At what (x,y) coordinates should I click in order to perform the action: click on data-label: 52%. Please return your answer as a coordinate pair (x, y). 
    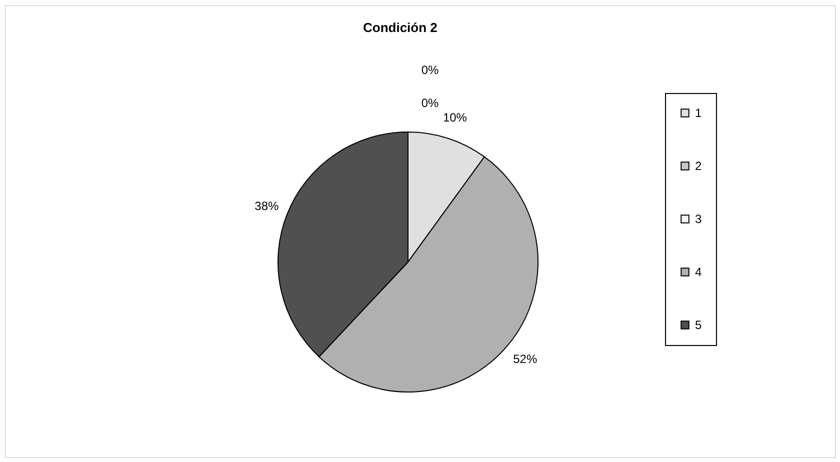
    Looking at the image, I should click on (525, 359).